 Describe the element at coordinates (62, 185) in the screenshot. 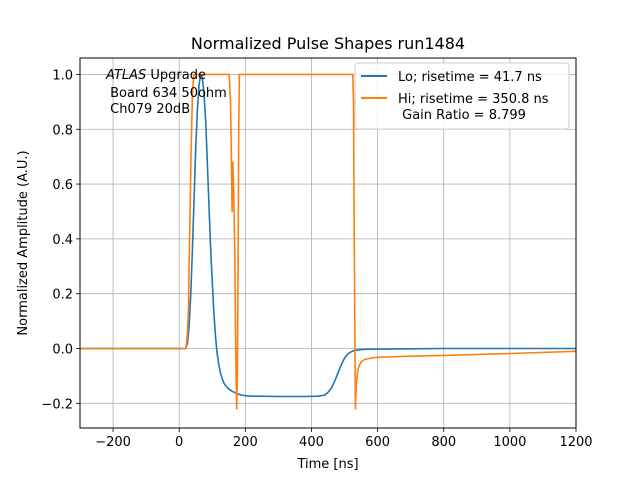

I see `y-tick-label: 0.6` at that location.